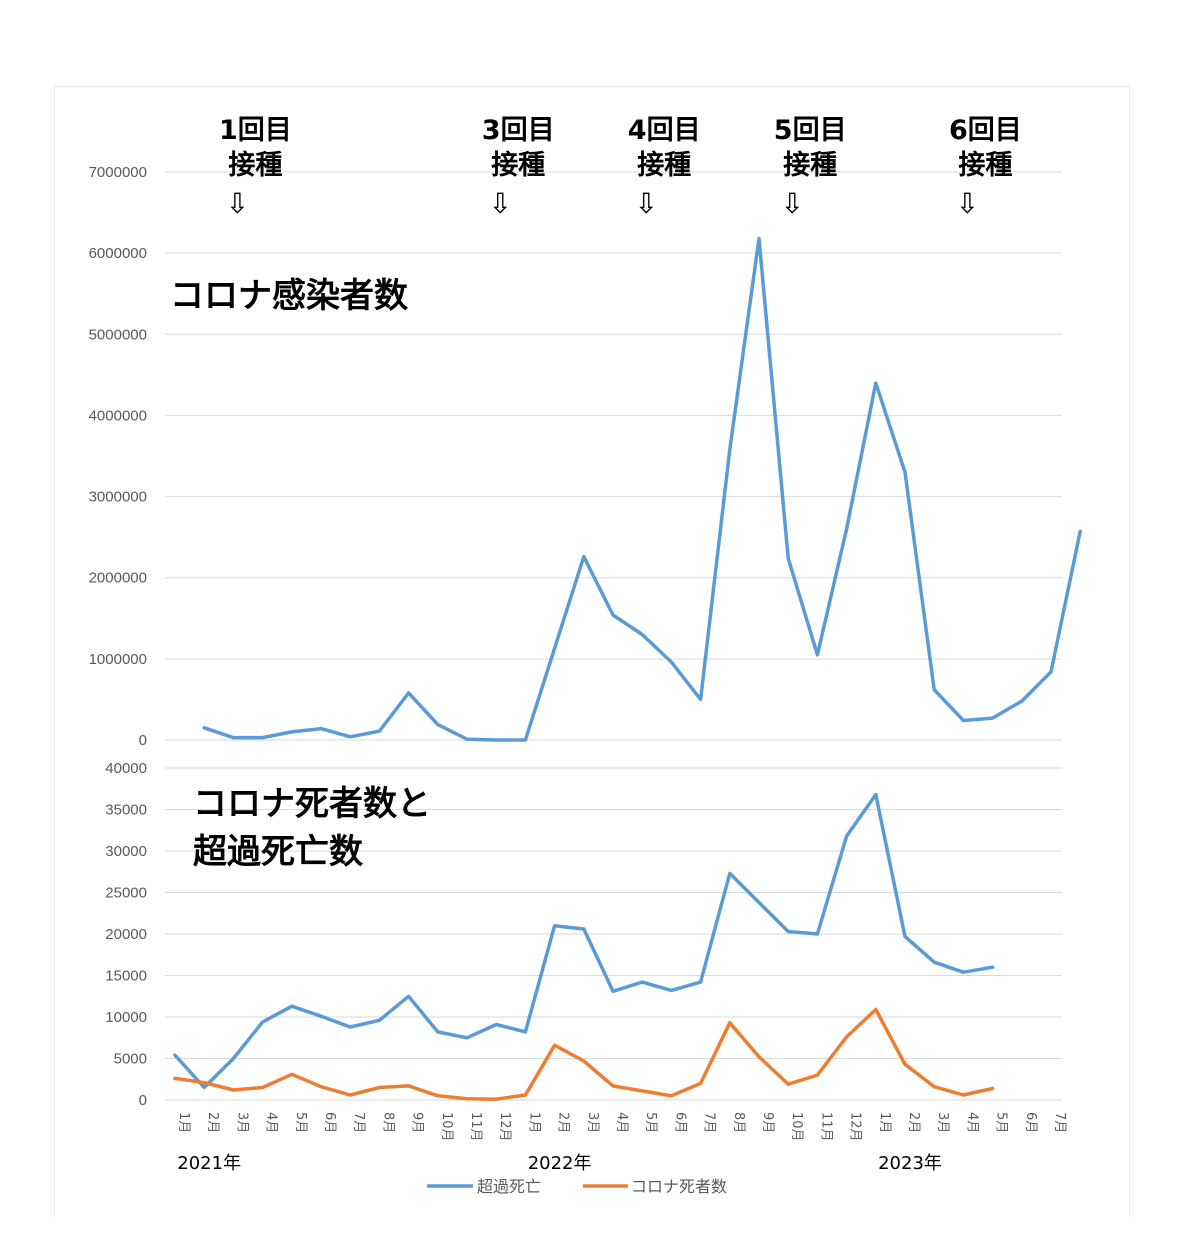 Image resolution: width=1179 pixels, height=1244 pixels. What do you see at coordinates (518, 130) in the screenshot?
I see `vaccination-label-line1: 3回目` at bounding box center [518, 130].